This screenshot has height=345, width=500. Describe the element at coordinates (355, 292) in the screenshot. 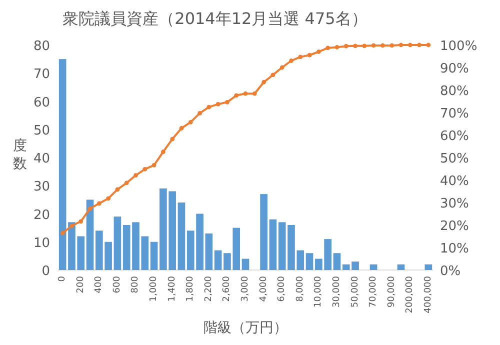

I see `x-tick-label: 50,000` at that location.